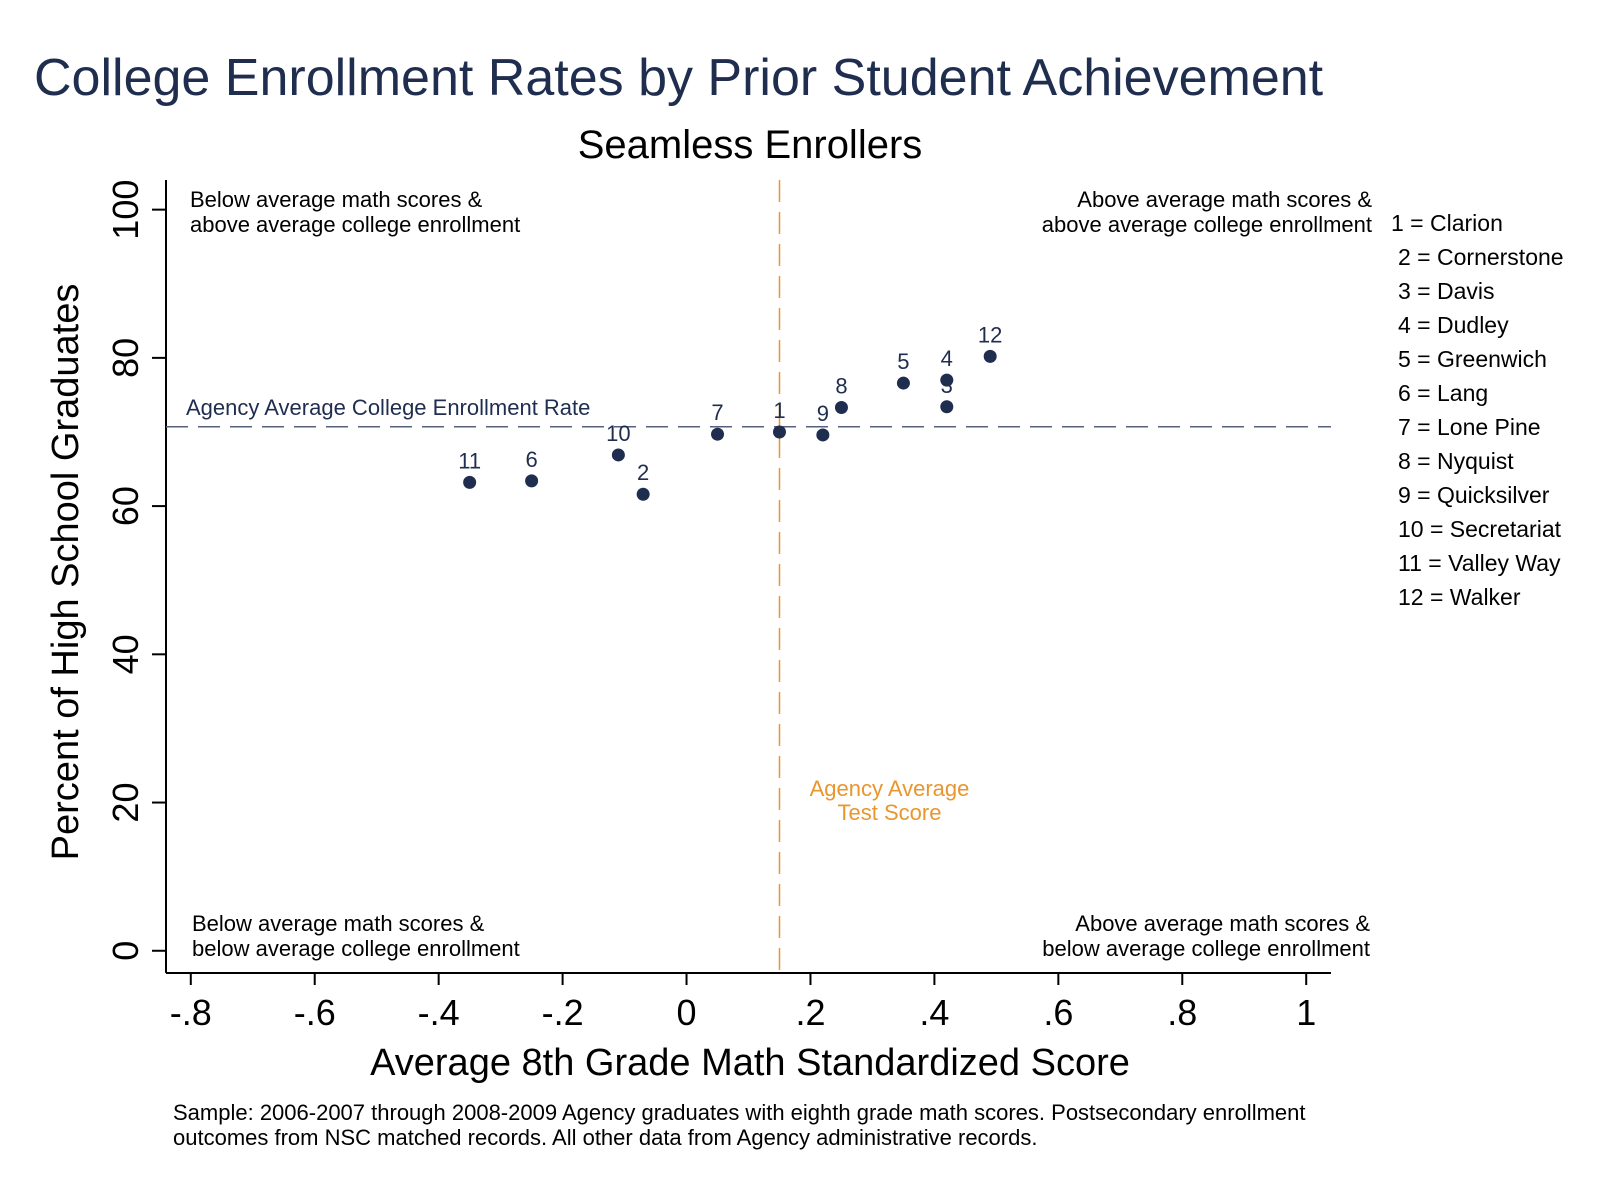 This screenshot has height=1200, width=1600. Describe the element at coordinates (990, 334) in the screenshot. I see `data-point-label: 12` at that location.